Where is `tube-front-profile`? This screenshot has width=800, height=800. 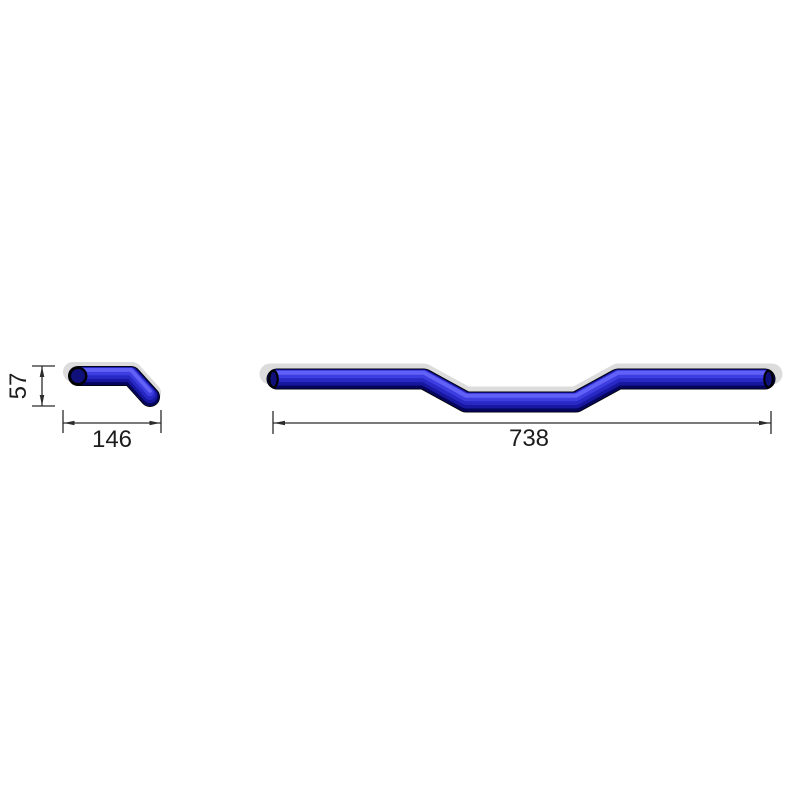 tube-front-profile is located at coordinates (521, 390).